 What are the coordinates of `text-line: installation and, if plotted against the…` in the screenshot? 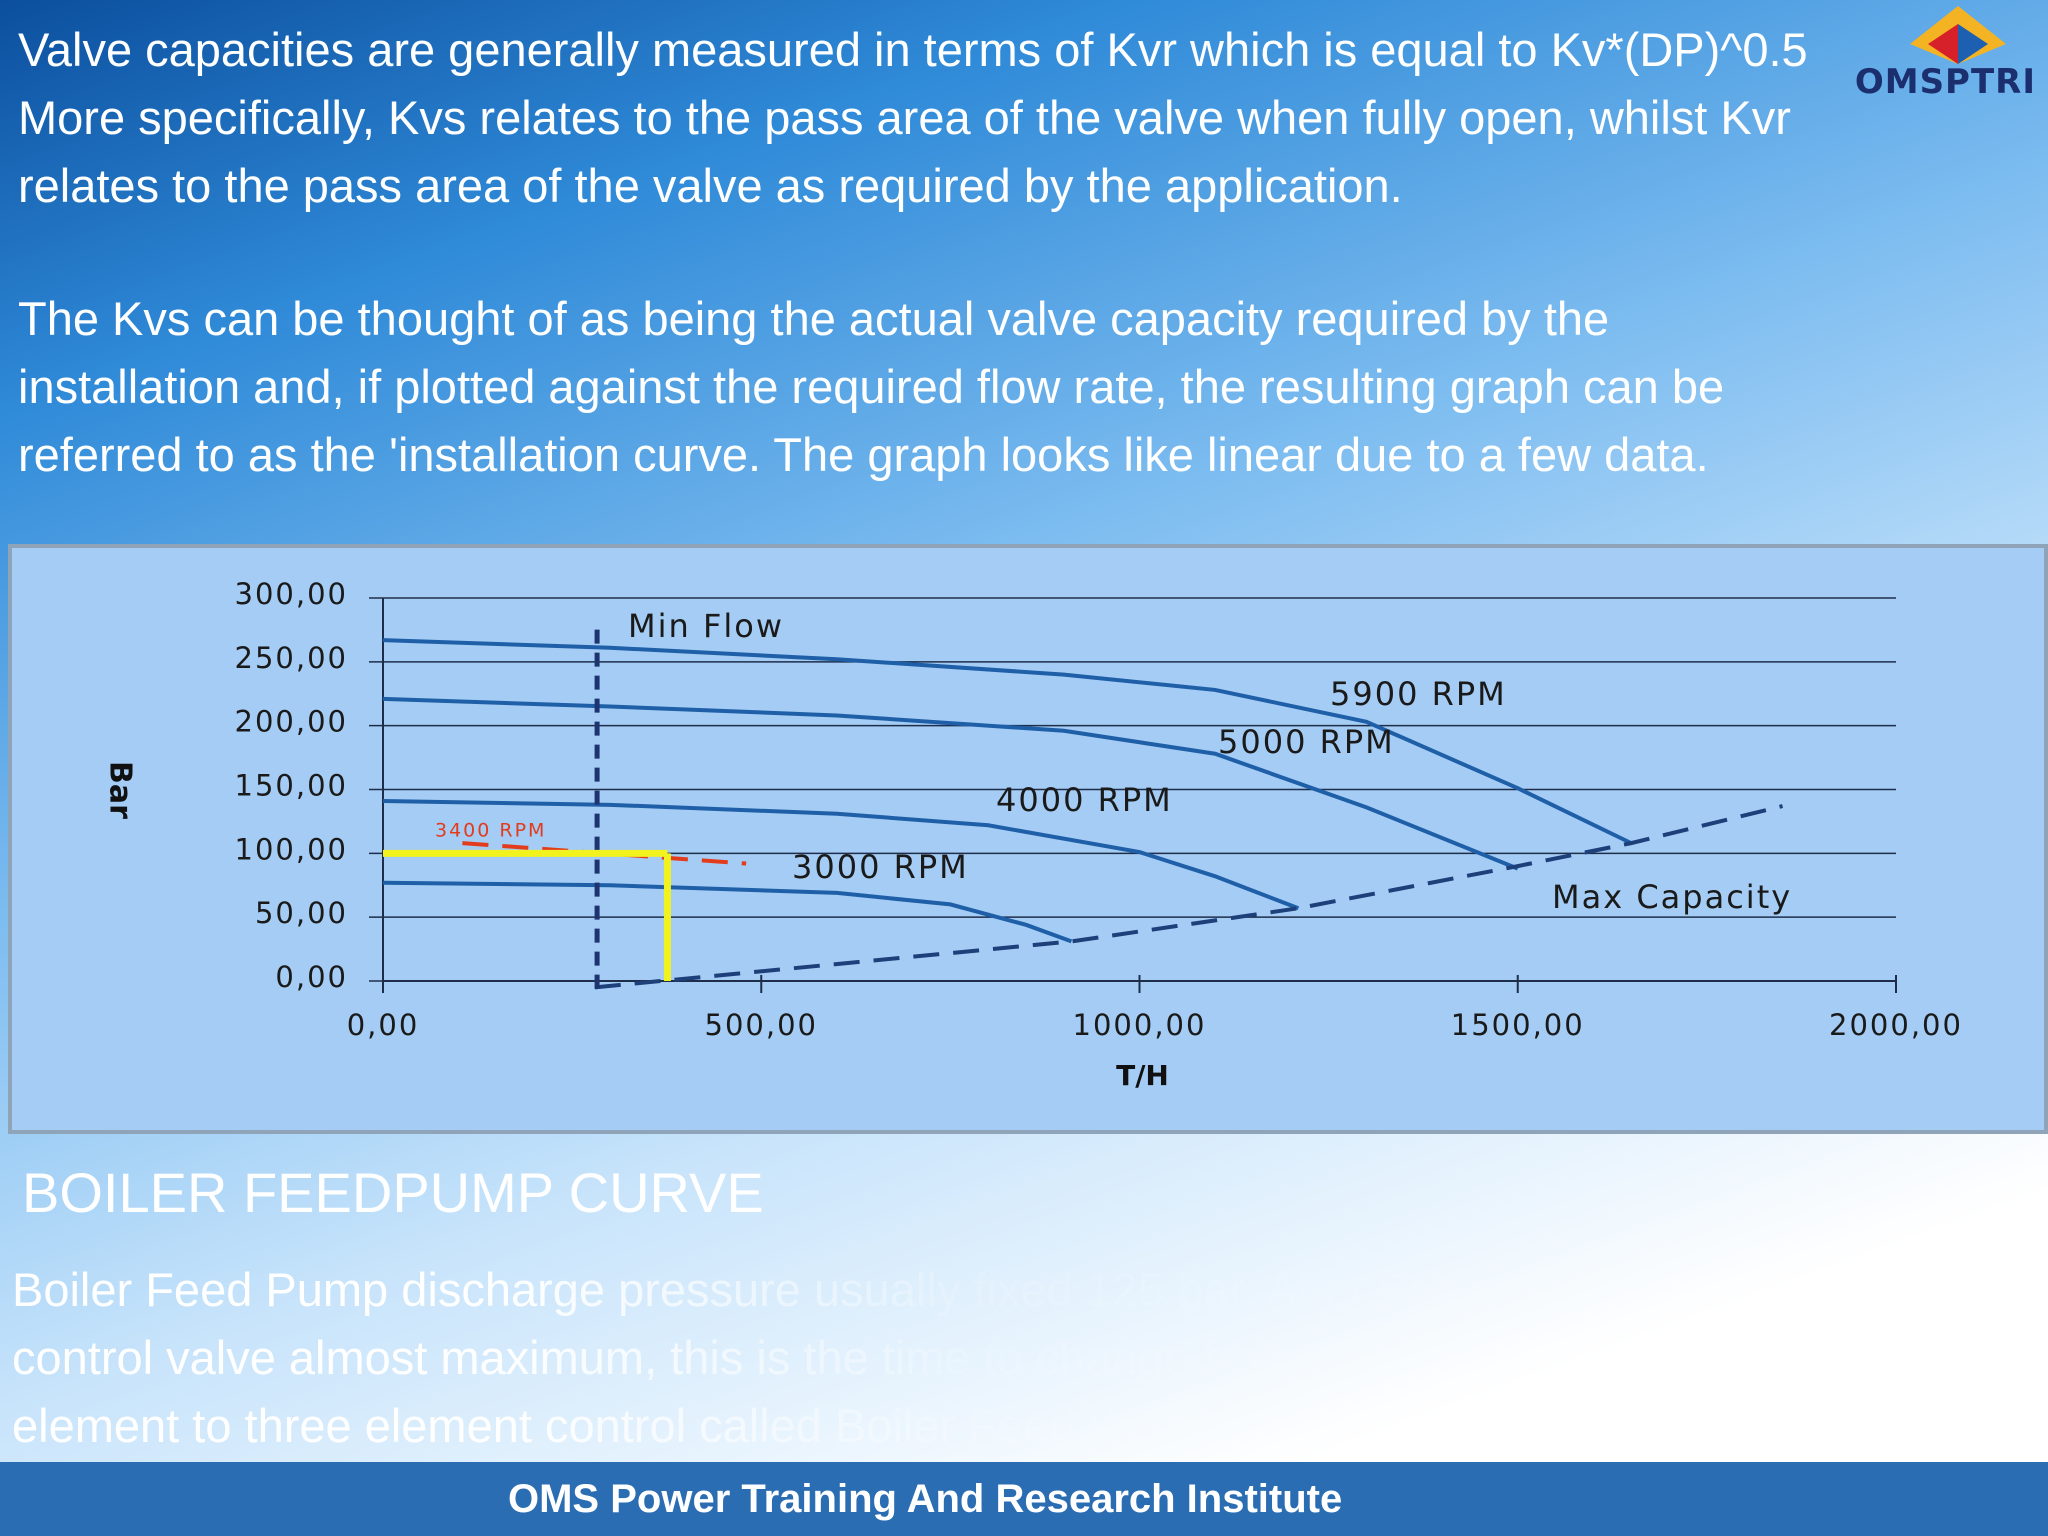 It's located at (871, 386).